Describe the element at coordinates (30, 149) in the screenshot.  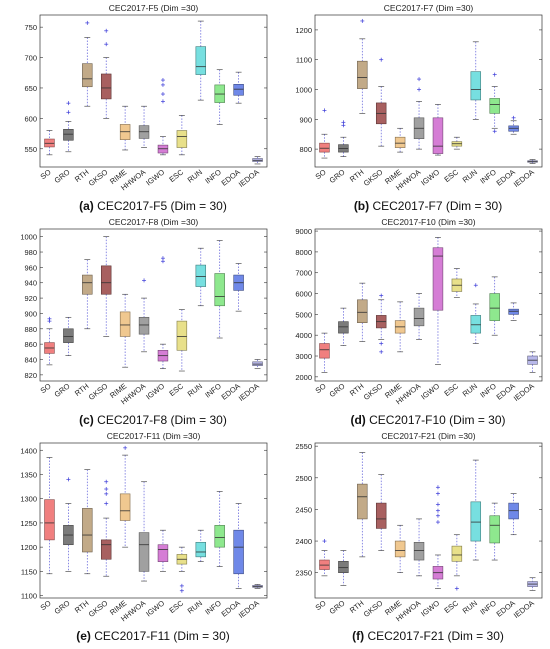
I see `y-tick-label: 550` at that location.